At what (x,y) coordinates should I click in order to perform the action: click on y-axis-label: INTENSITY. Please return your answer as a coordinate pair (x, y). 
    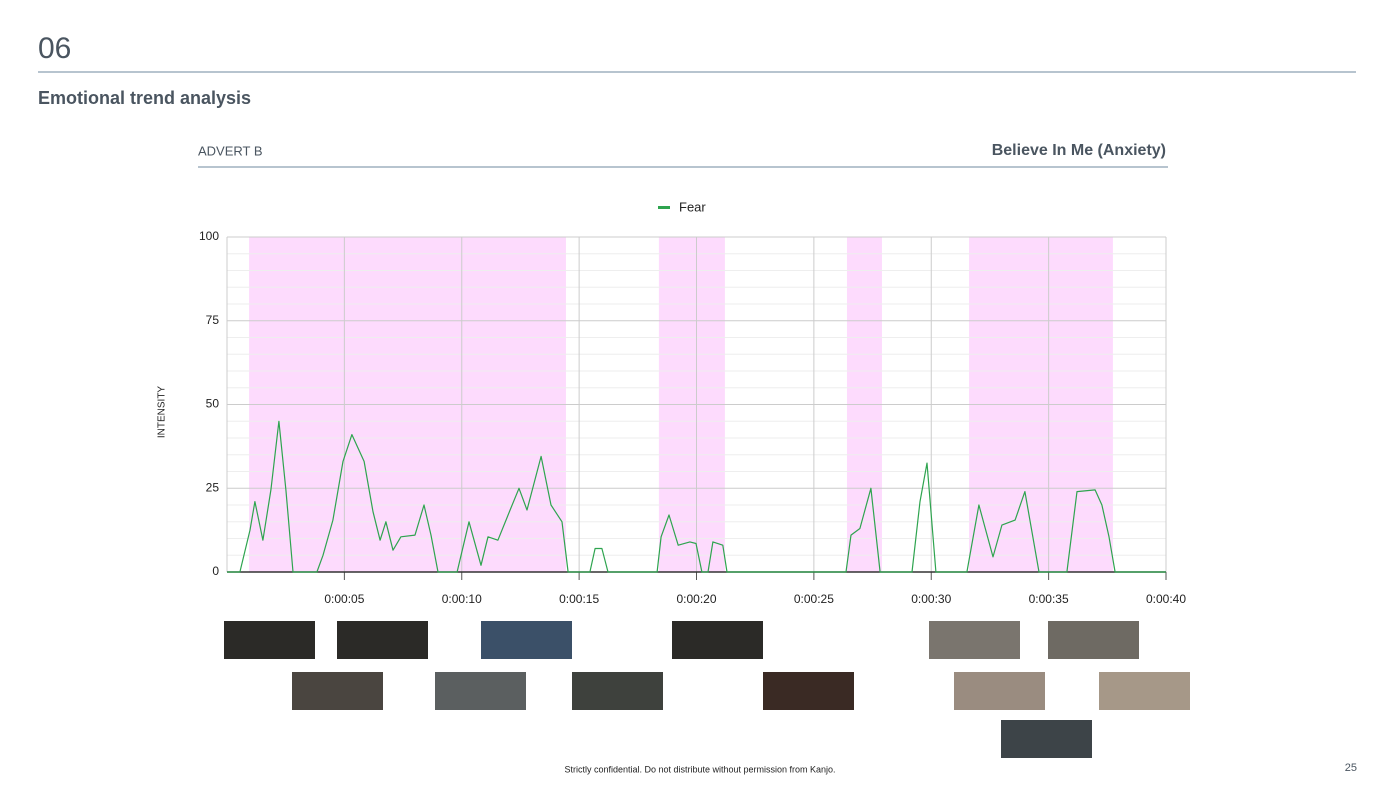
    Looking at the image, I should click on (162, 412).